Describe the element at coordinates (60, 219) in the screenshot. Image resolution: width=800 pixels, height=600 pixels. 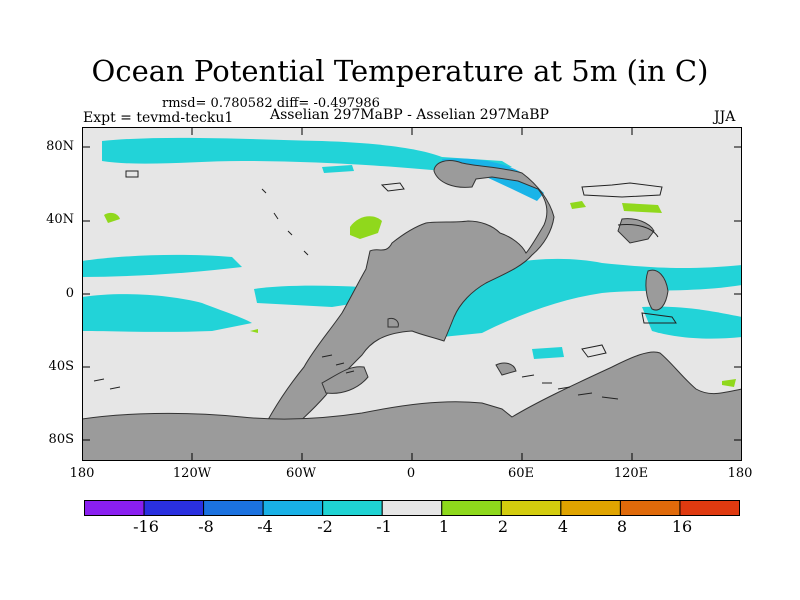
I see `lat-label-40n: 40N` at that location.